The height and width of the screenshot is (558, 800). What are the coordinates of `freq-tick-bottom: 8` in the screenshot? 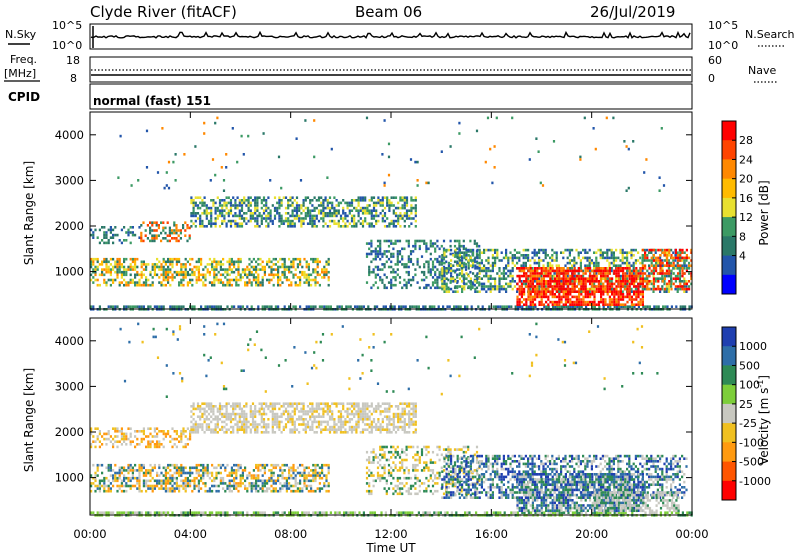 It's located at (73, 78).